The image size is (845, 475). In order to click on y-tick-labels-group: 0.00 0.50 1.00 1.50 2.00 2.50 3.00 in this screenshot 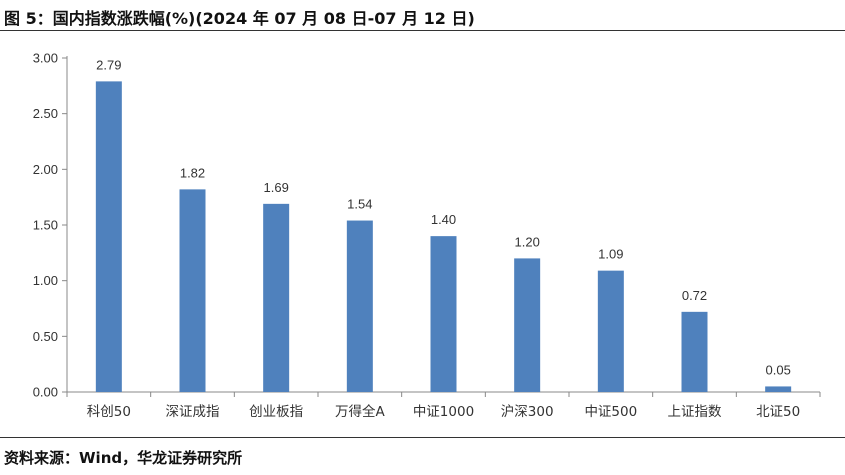, I will do `click(45, 225)`.